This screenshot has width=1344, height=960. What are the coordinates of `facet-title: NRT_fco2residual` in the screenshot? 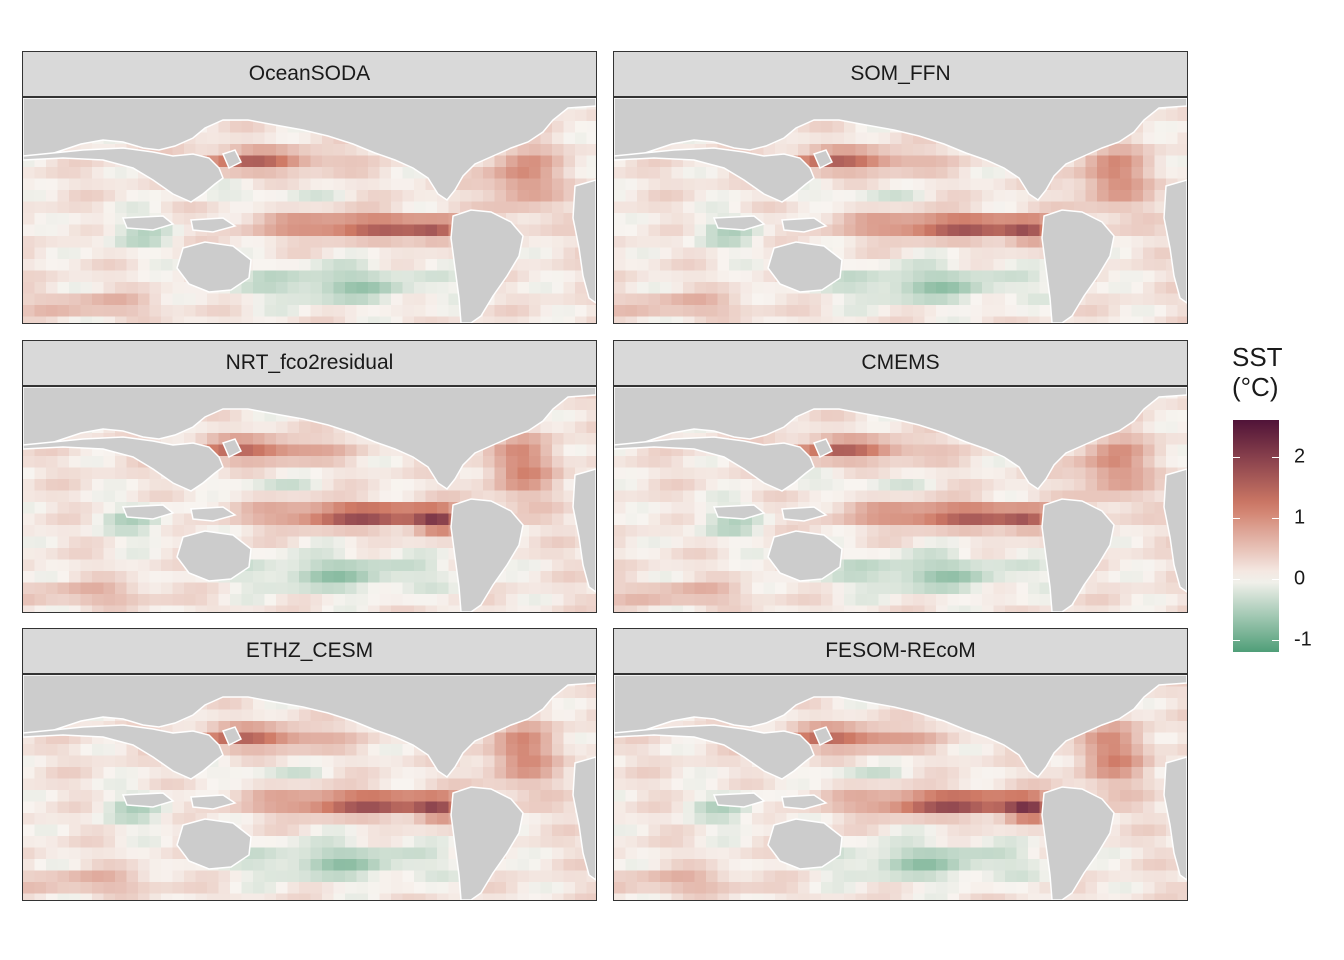 It's located at (309, 363).